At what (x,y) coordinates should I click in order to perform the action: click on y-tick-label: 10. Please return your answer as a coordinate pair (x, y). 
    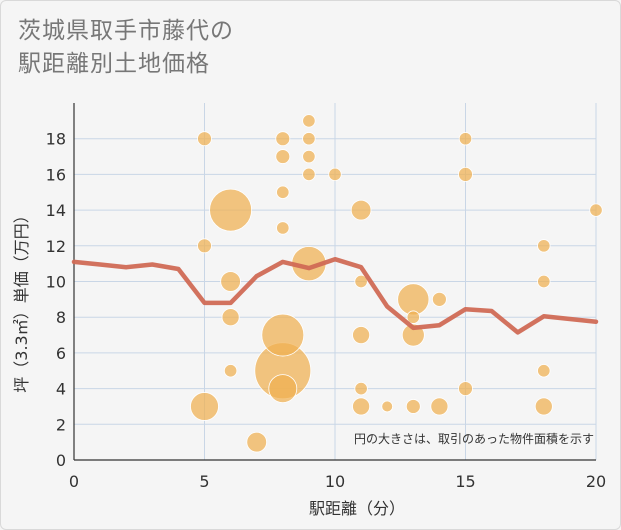
    Looking at the image, I should click on (56, 282).